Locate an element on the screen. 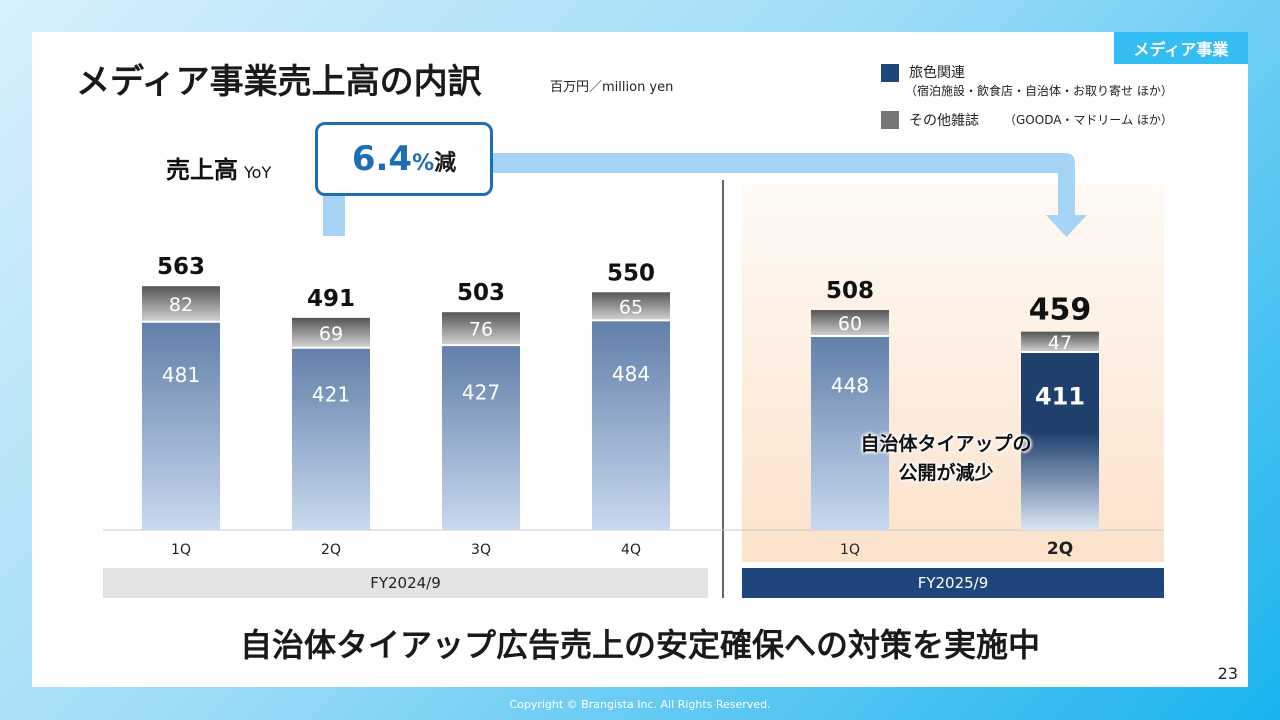  bar-value-magazine: 76 is located at coordinates (481, 330).